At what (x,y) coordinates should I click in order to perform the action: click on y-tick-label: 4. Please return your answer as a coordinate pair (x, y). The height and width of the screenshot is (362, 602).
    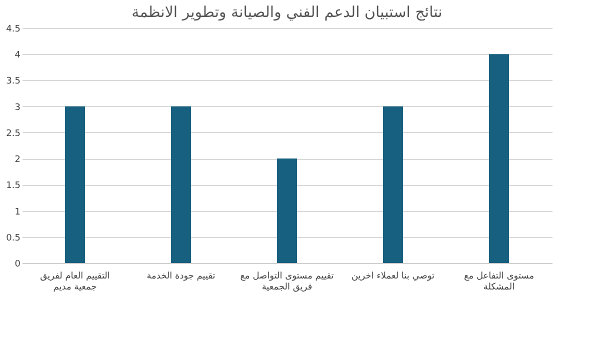
    Looking at the image, I should click on (17, 55).